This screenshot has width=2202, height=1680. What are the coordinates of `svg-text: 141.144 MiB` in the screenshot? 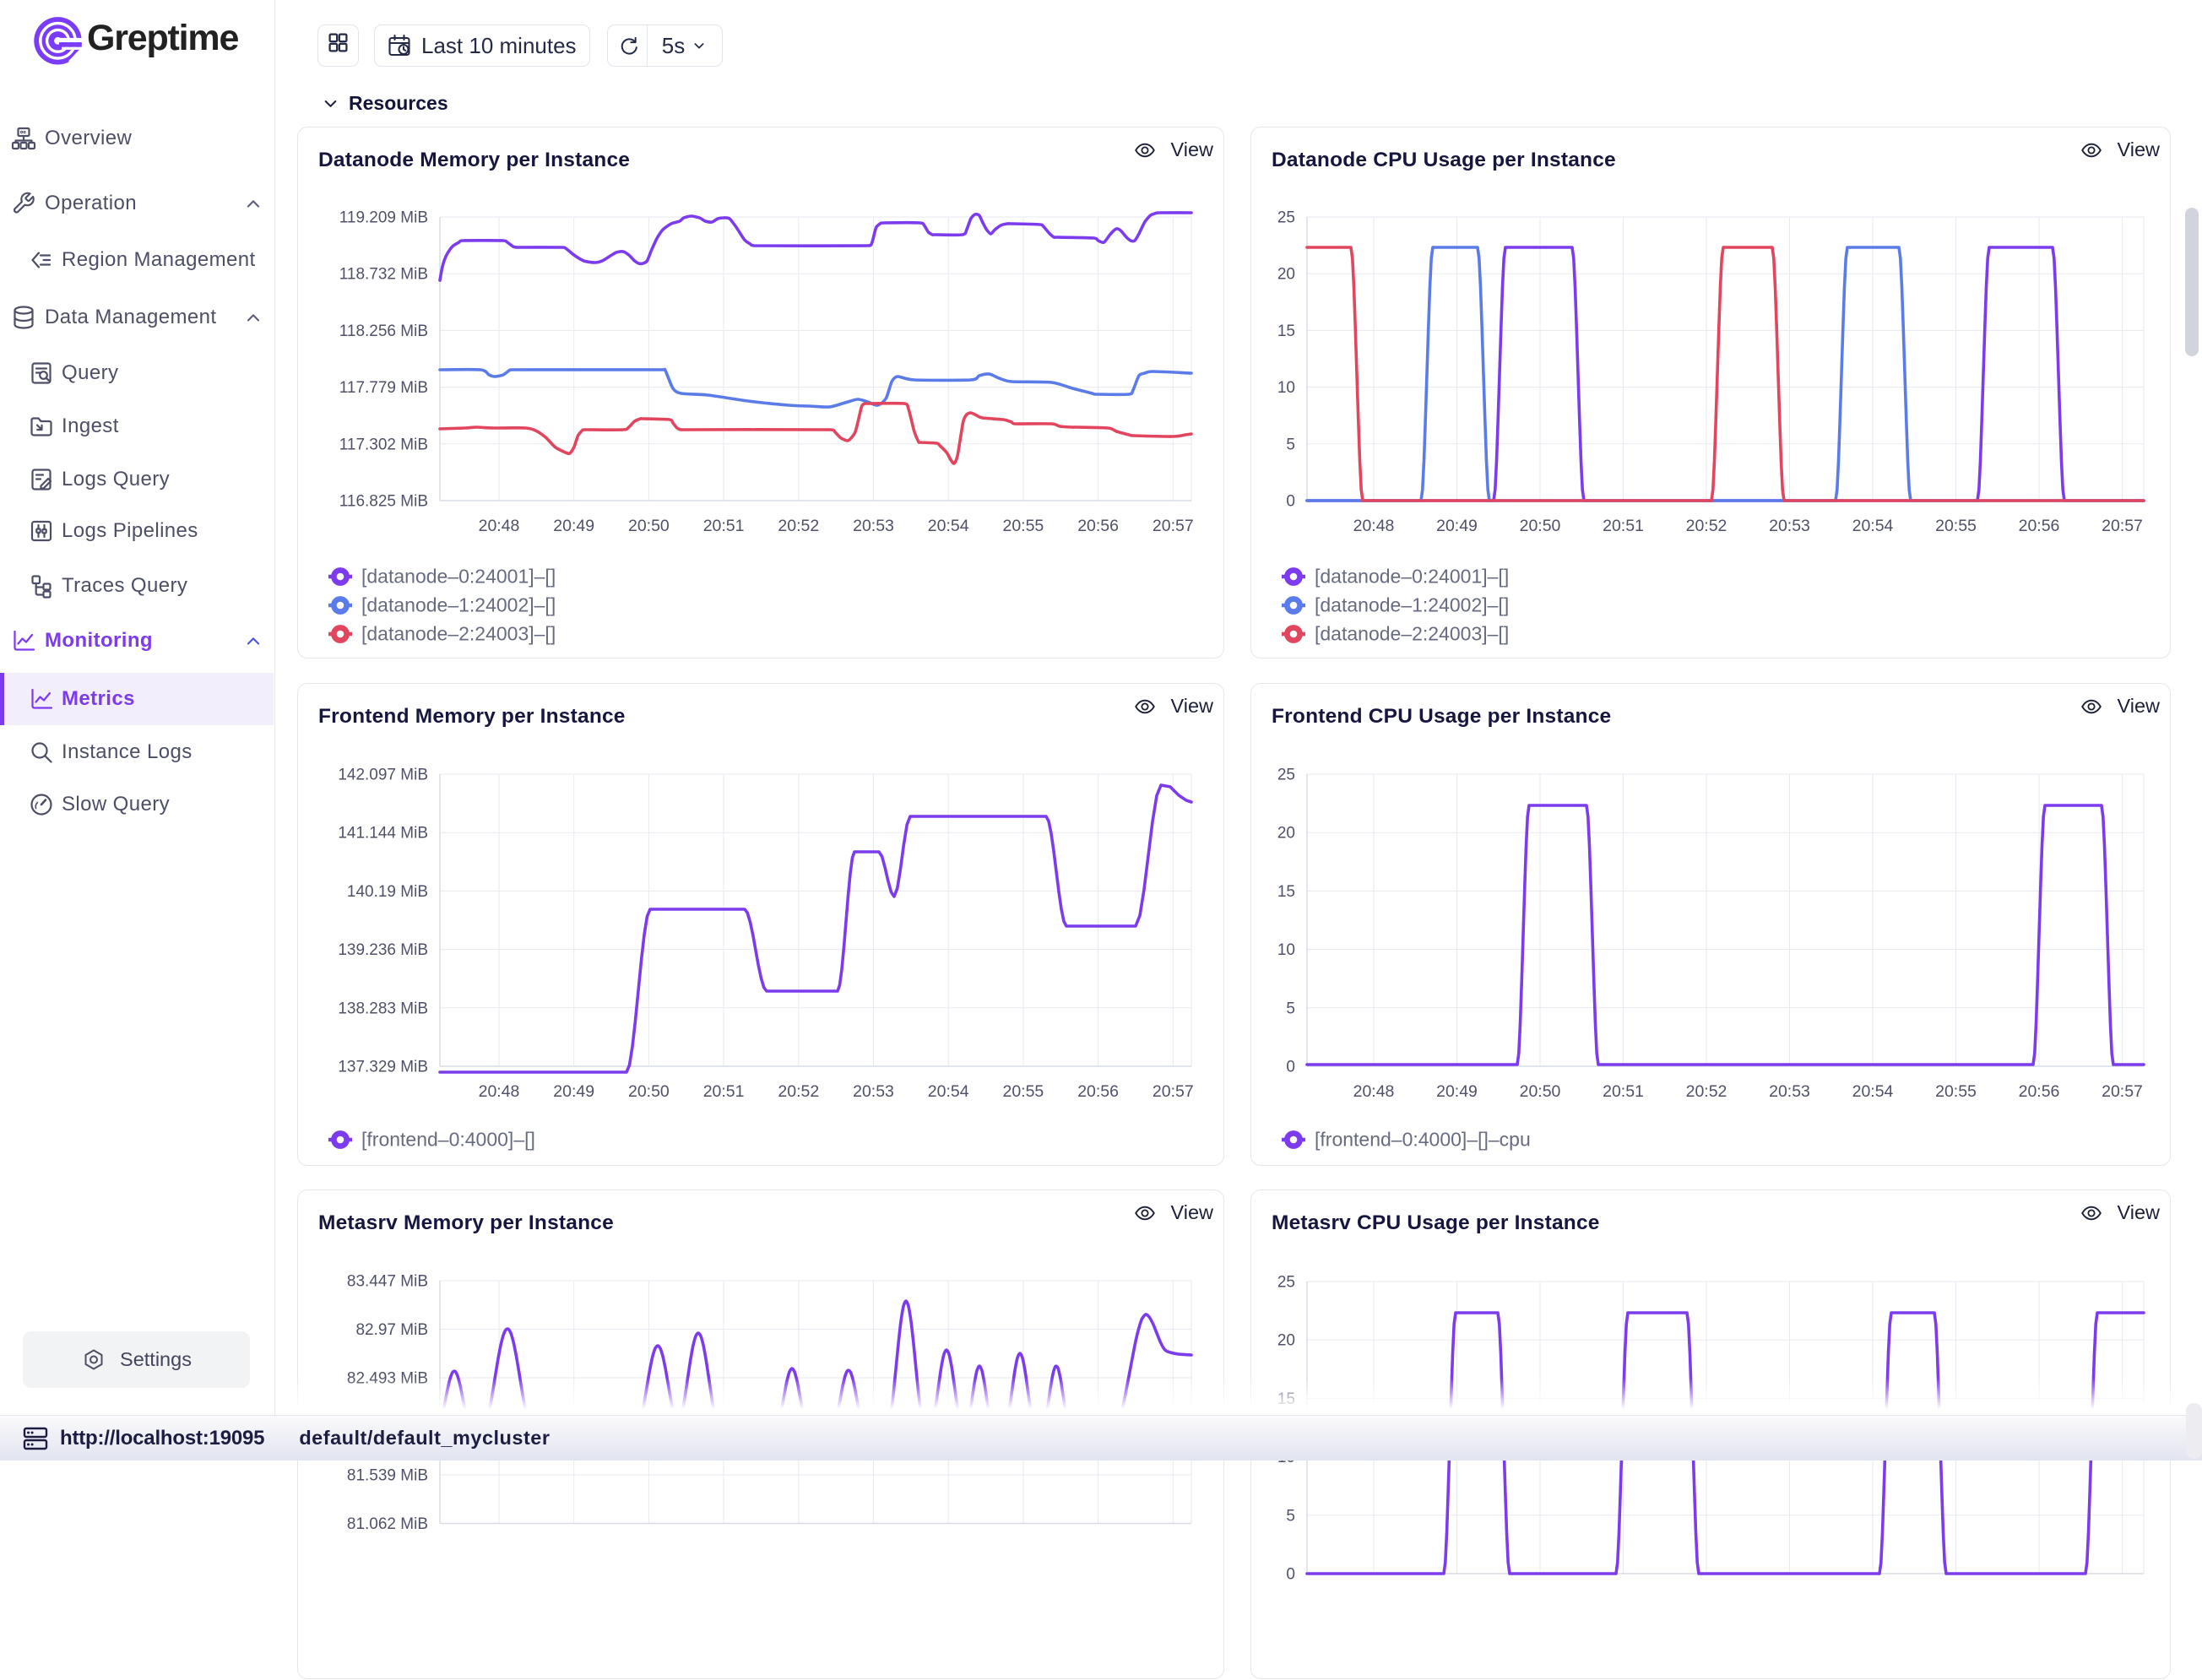 It's located at (383, 834).